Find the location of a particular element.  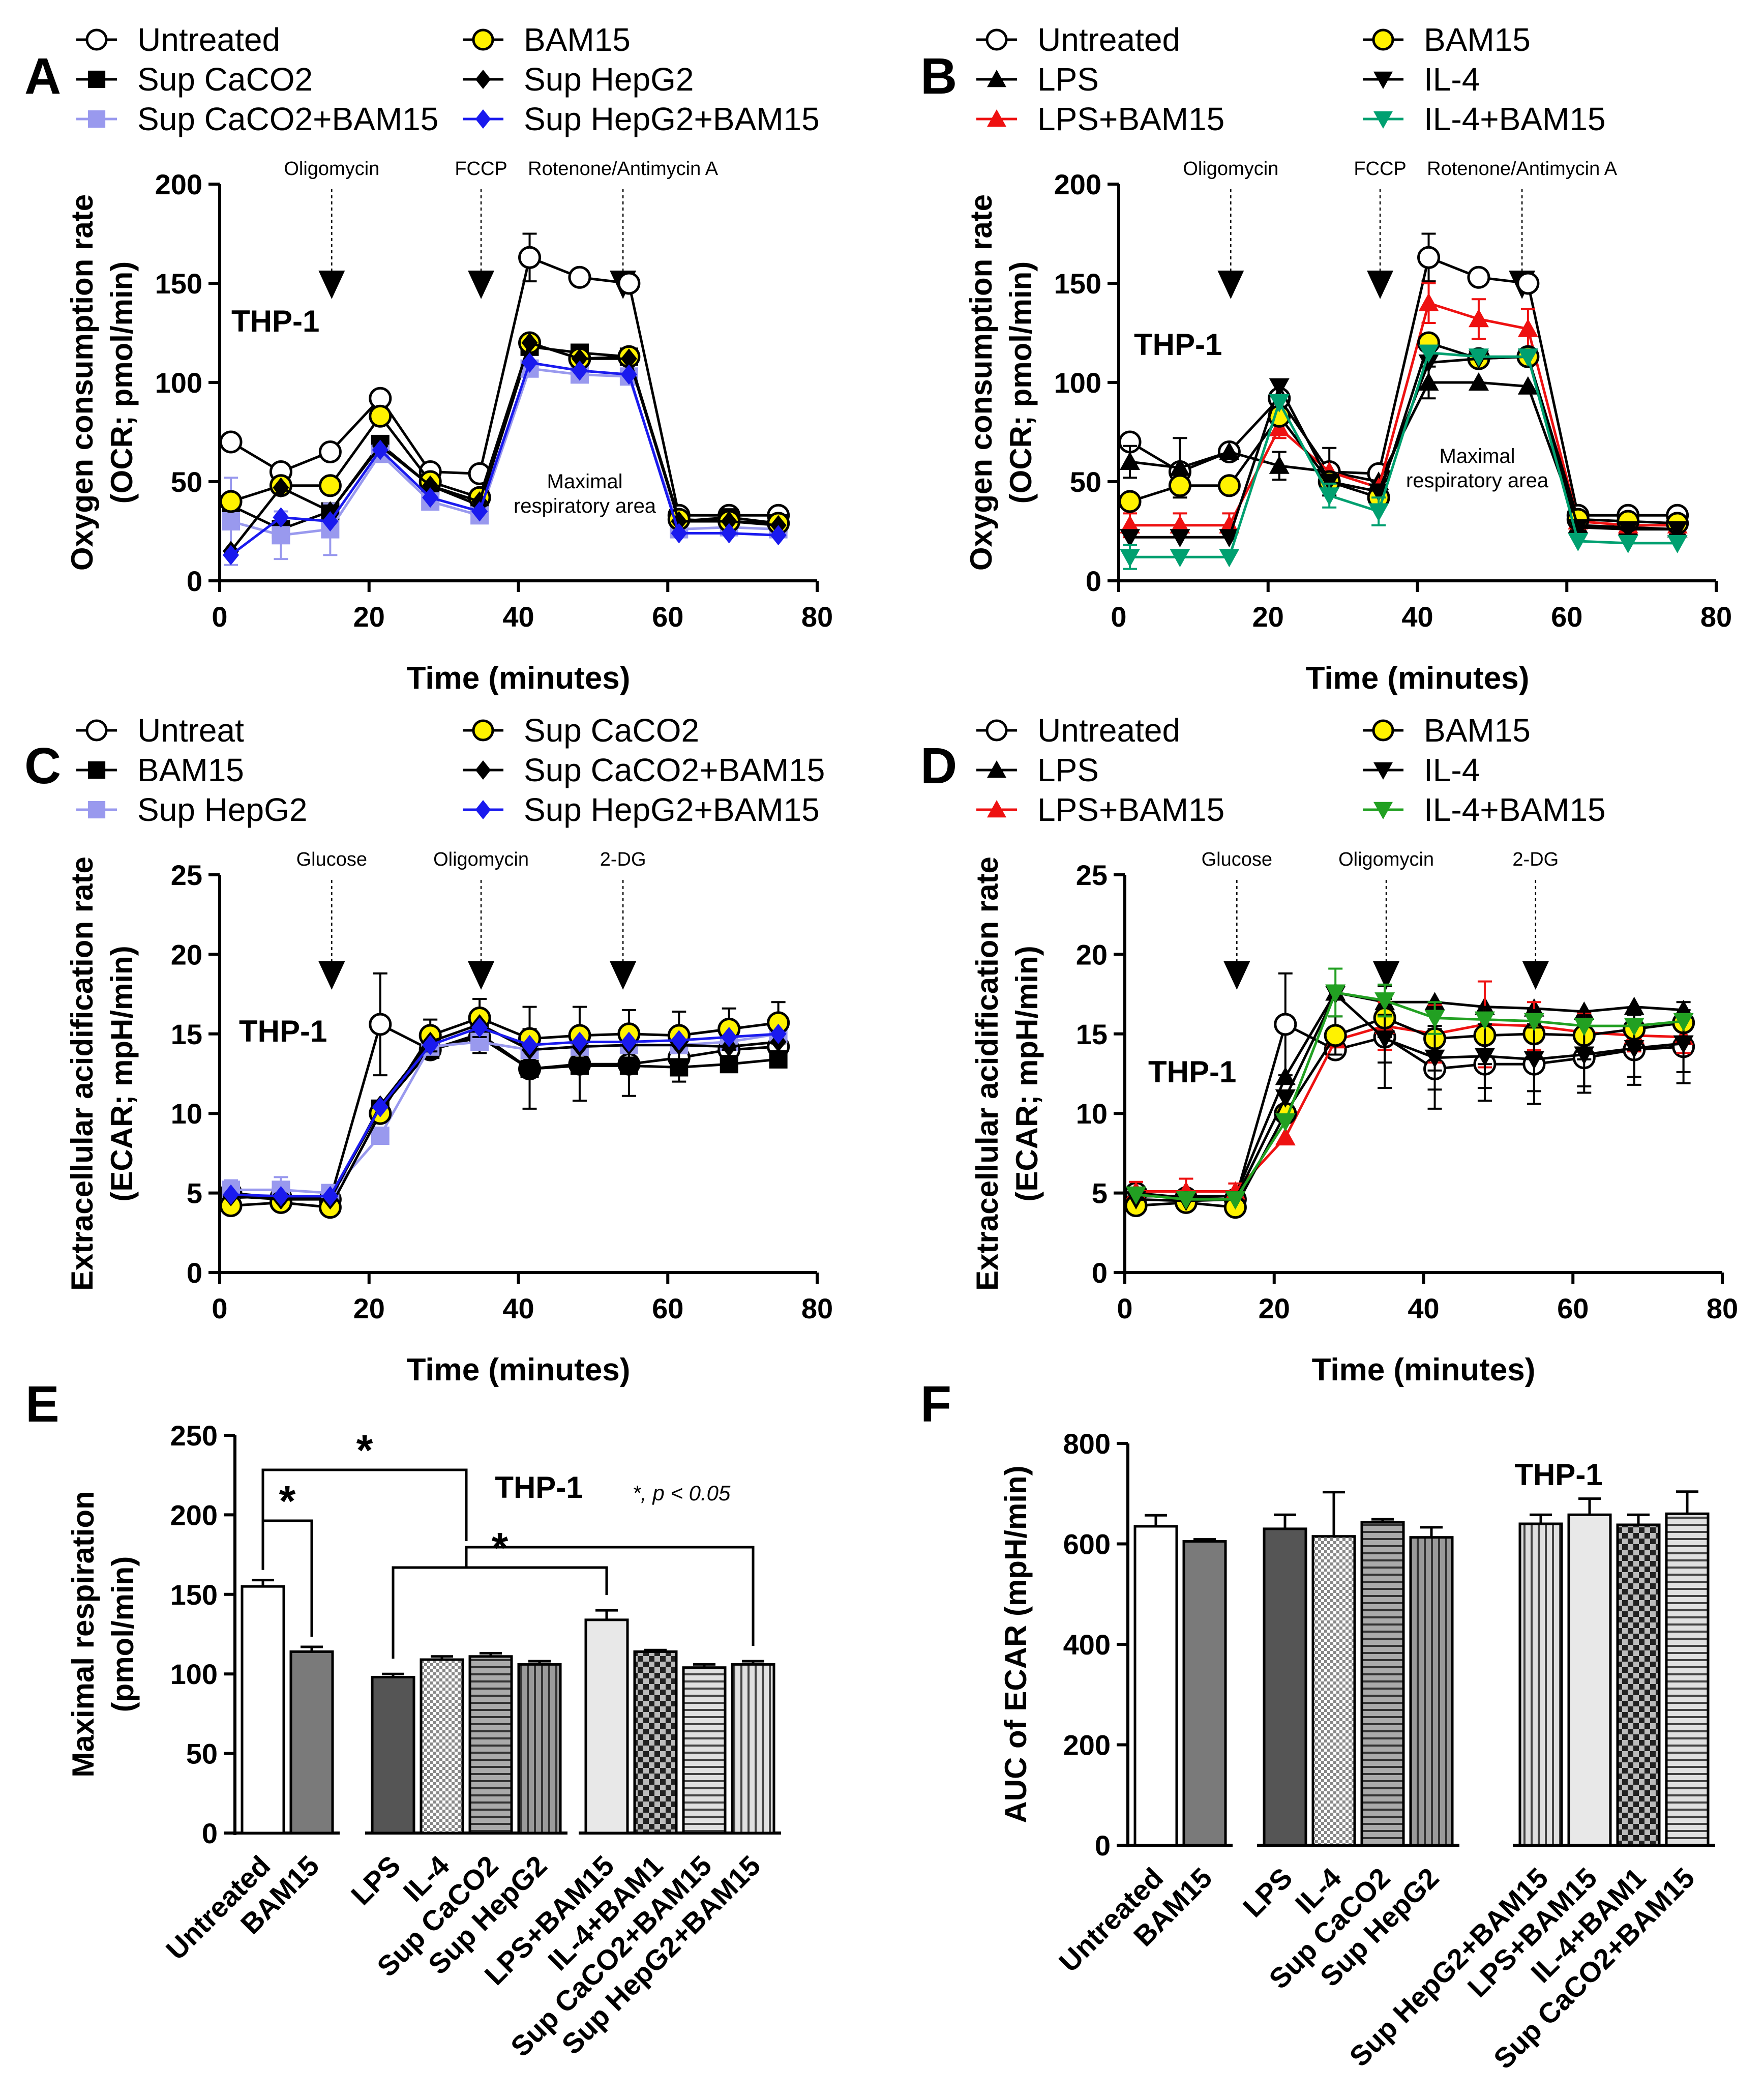

cell-line-label: THP-1 is located at coordinates (1178, 345).